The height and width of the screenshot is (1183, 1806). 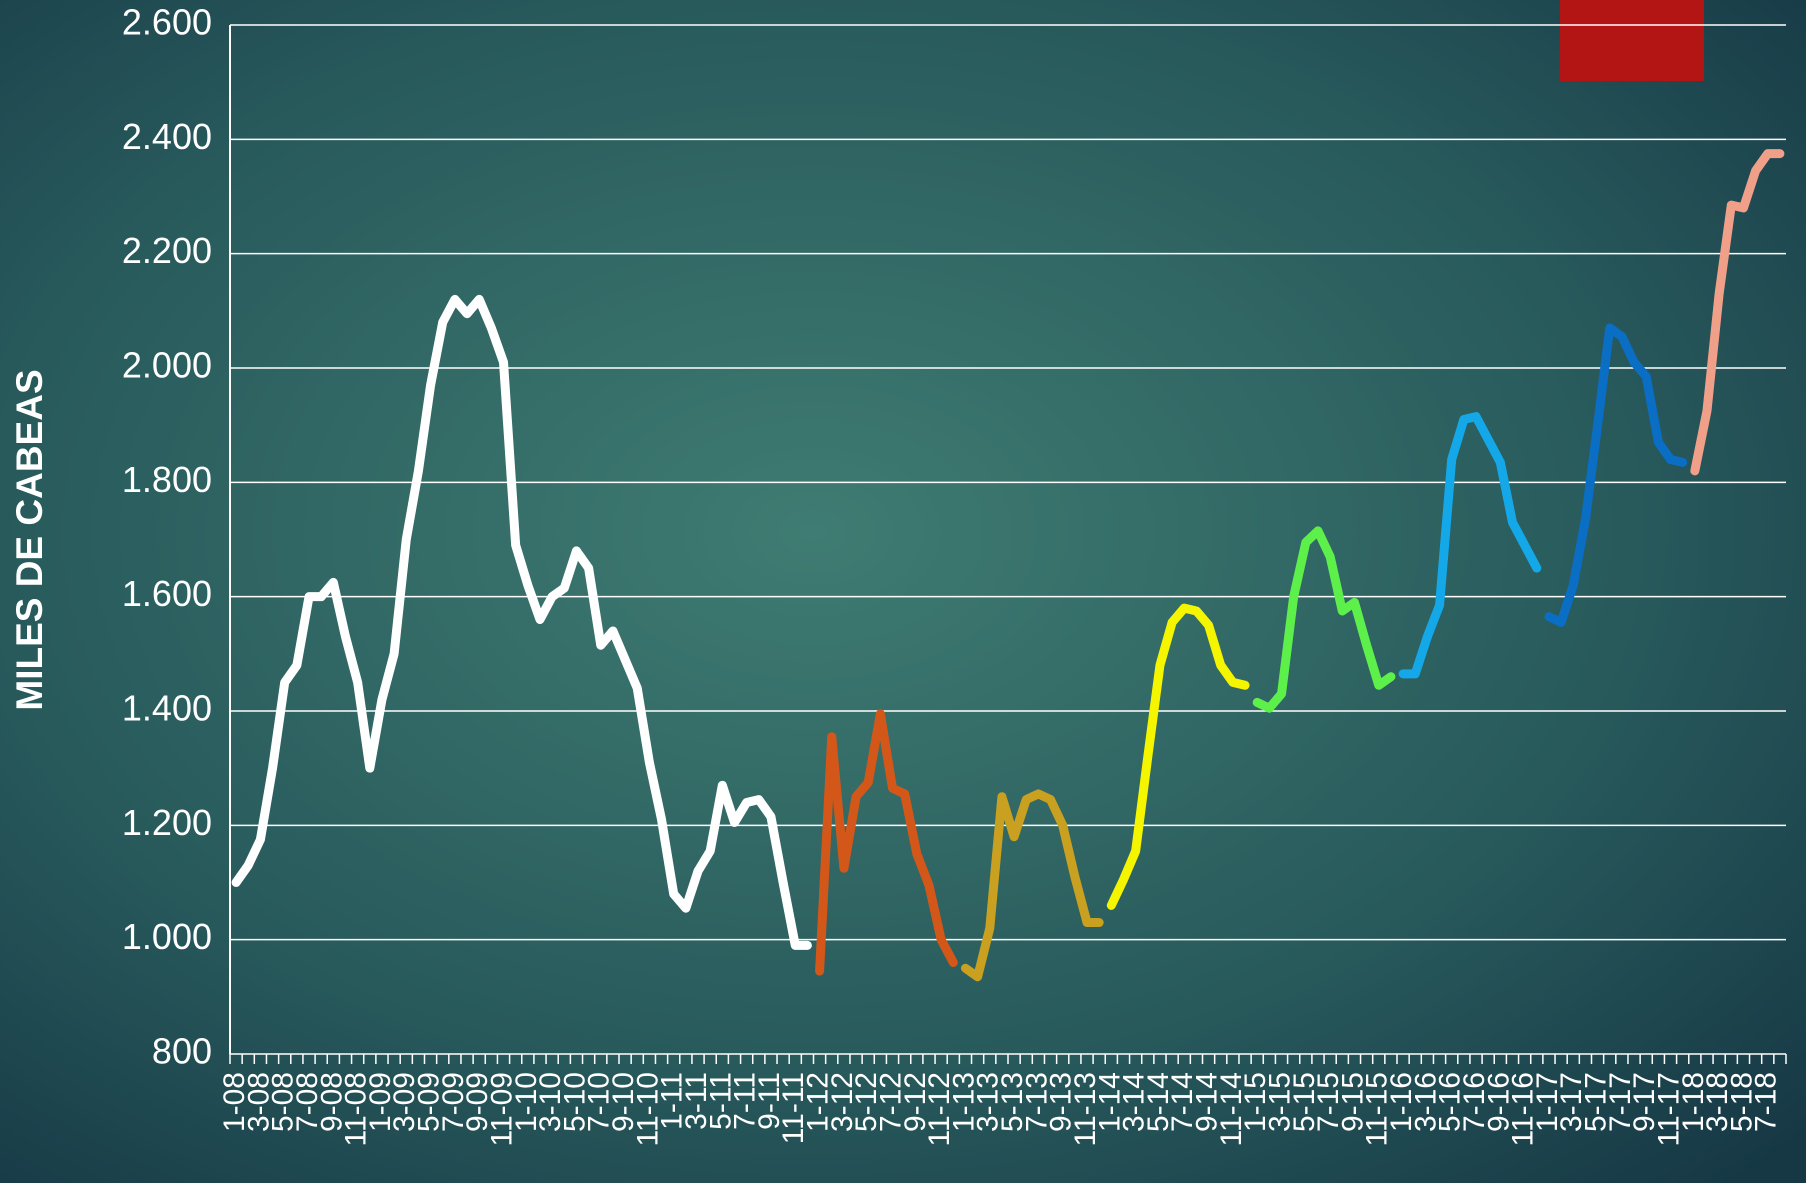 What do you see at coordinates (167, 365) in the screenshot?
I see `y-tick-label: 2.000` at bounding box center [167, 365].